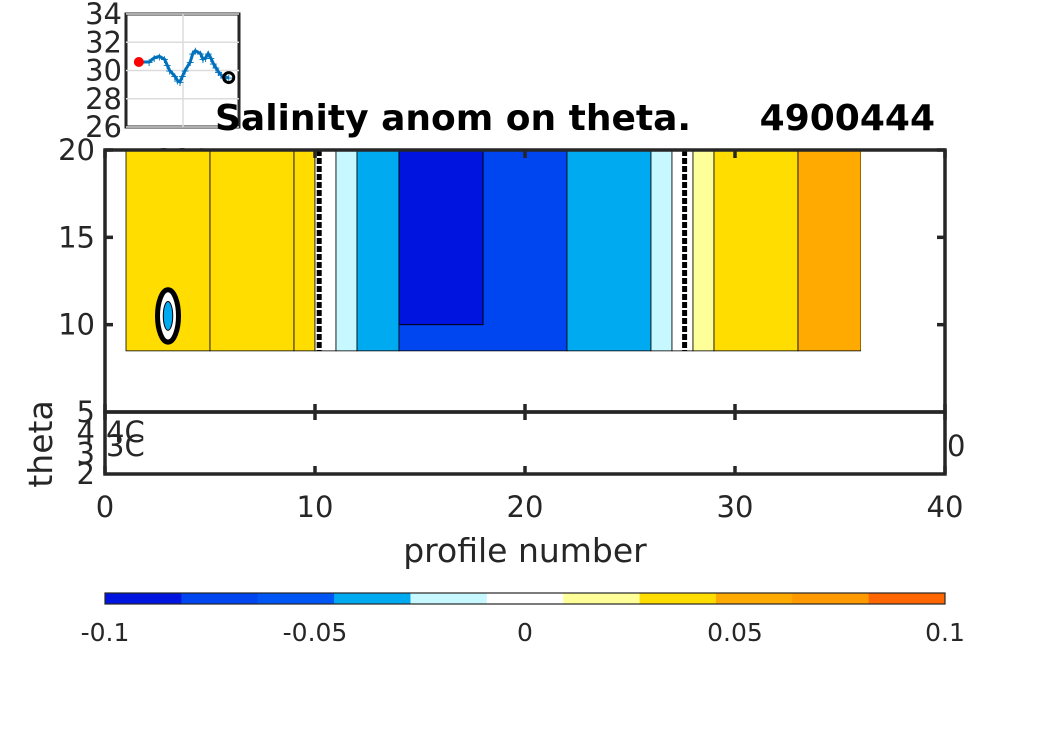 Image resolution: width=1050 pixels, height=750 pixels. I want to click on inset-track-point-23: +, so click(220, 75).